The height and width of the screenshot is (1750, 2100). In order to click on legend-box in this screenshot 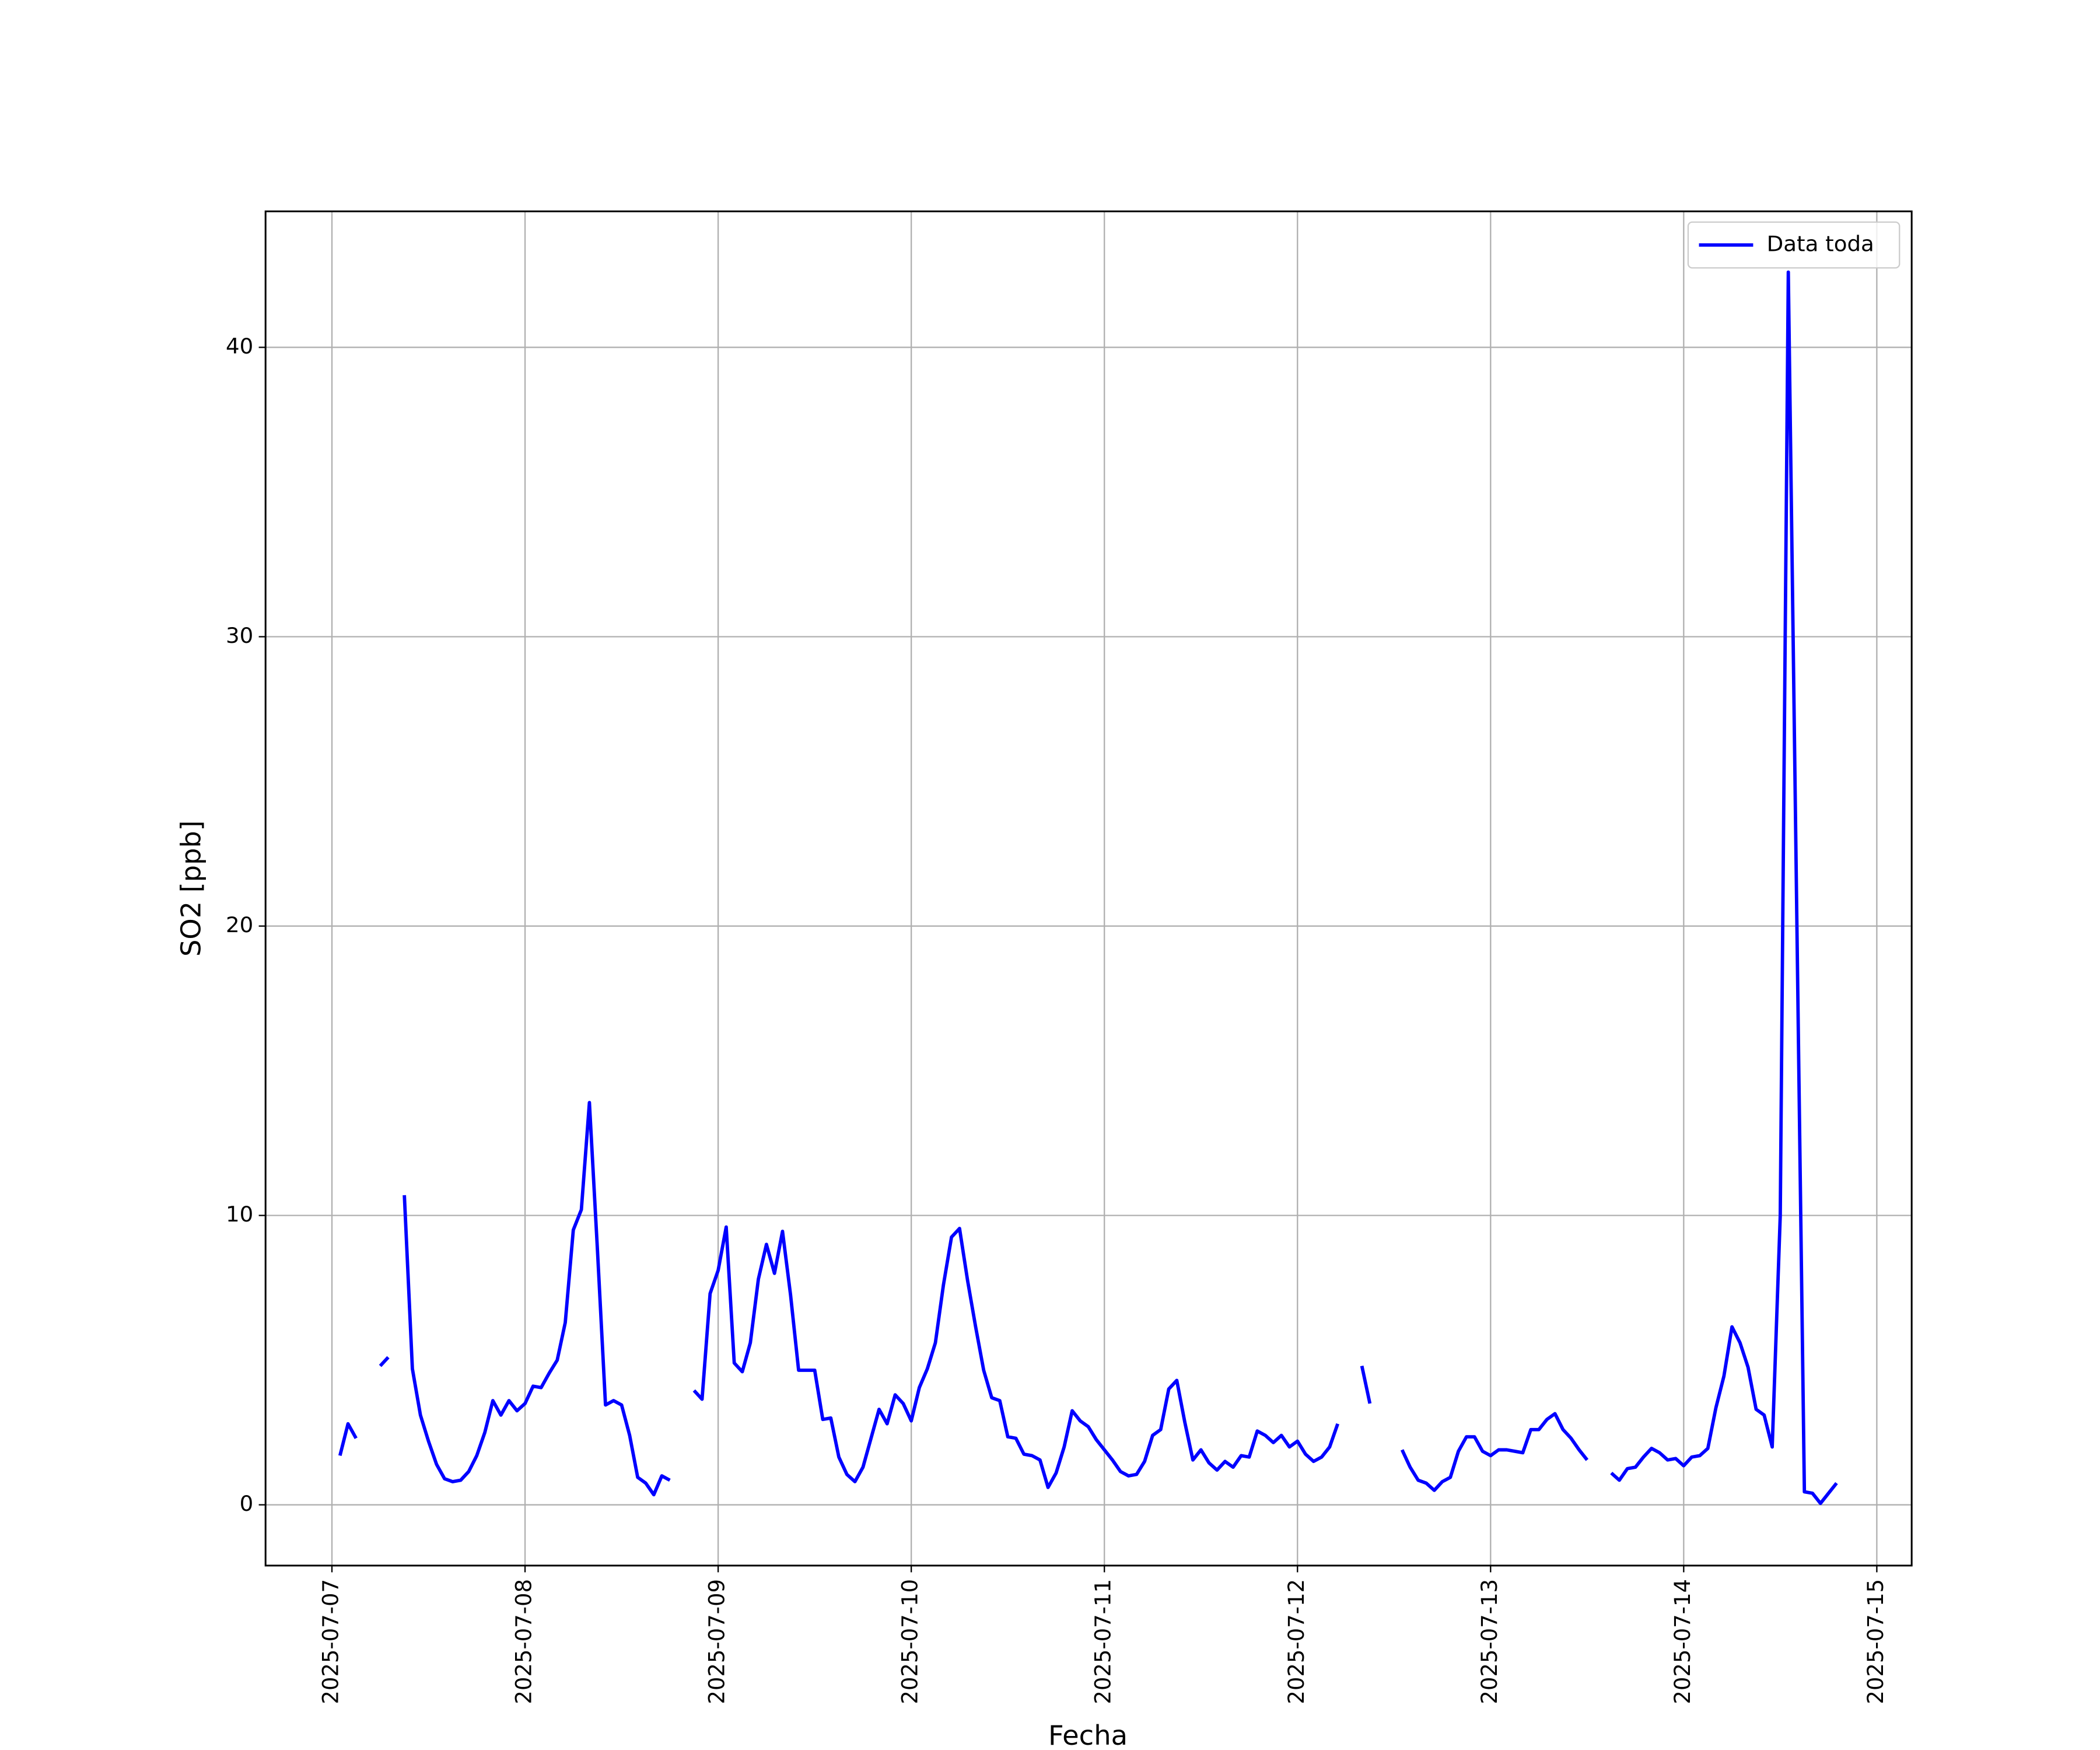, I will do `click(1794, 245)`.